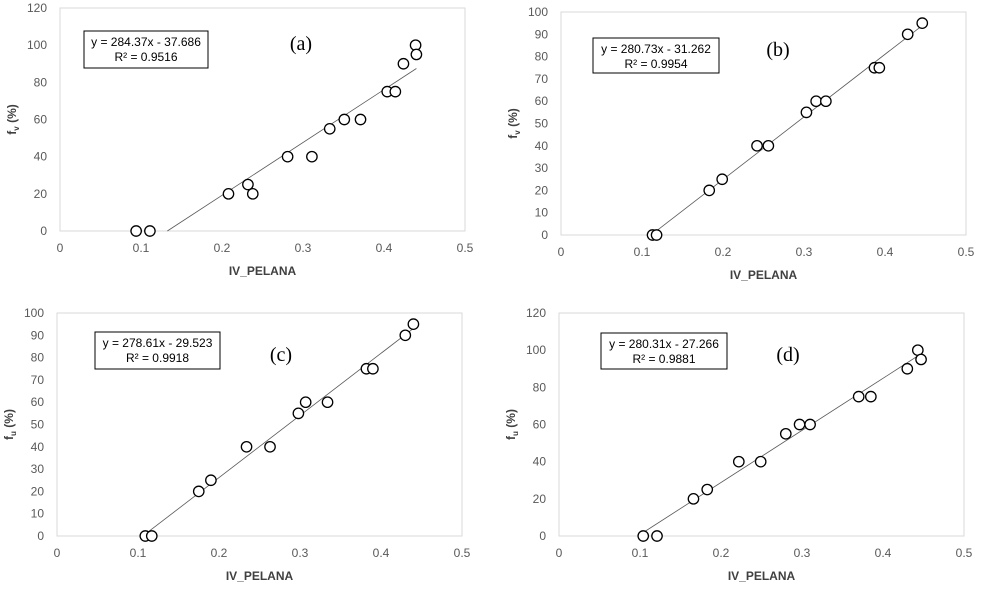 Image resolution: width=986 pixels, height=592 pixels. What do you see at coordinates (292, 150) in the screenshot?
I see `trendline` at bounding box center [292, 150].